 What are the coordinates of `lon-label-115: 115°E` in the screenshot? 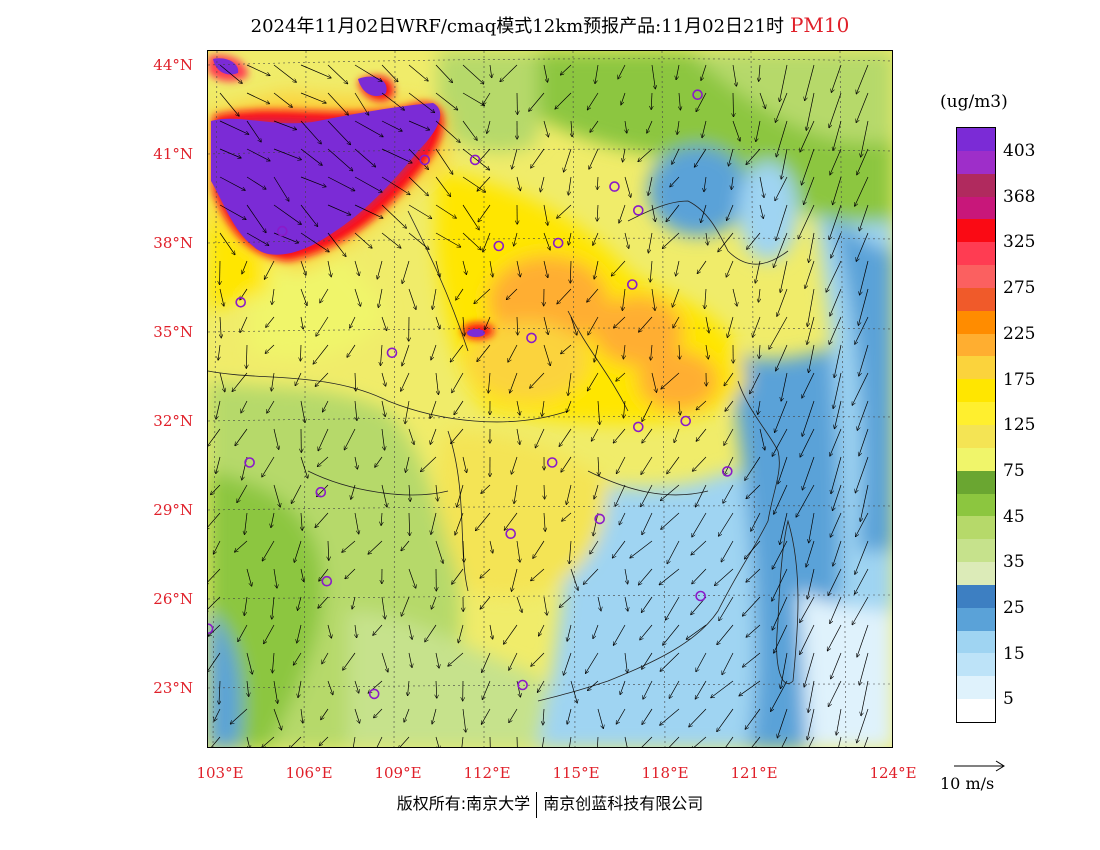 It's located at (576, 773).